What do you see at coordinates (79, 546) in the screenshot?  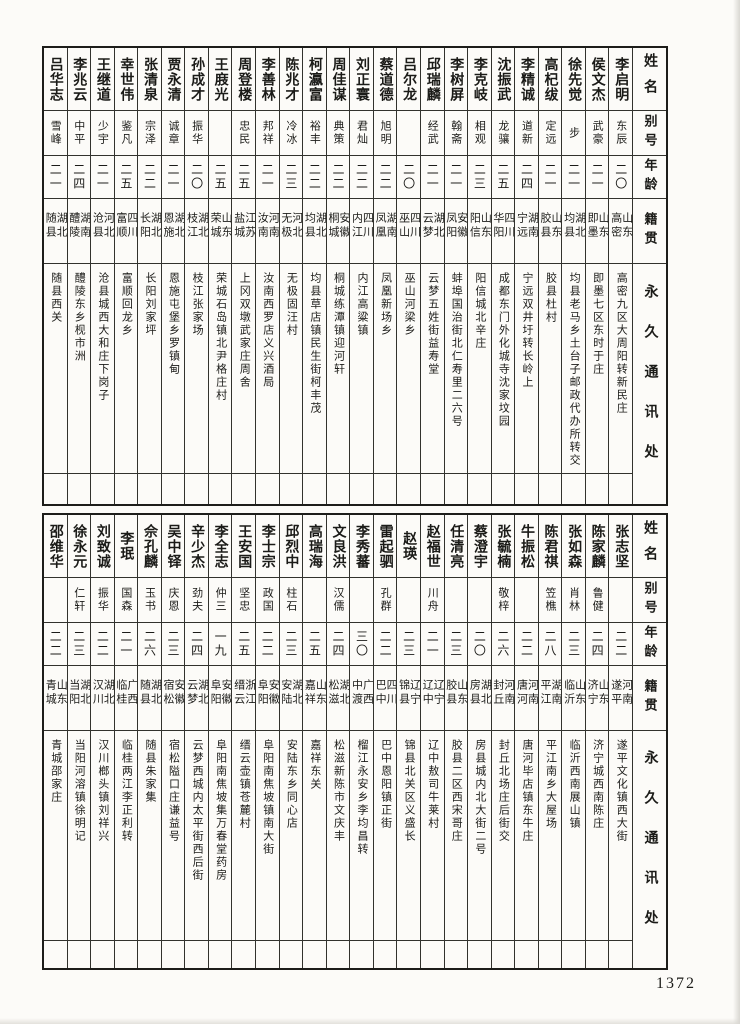 I see `name-cell: 徐永元` at bounding box center [79, 546].